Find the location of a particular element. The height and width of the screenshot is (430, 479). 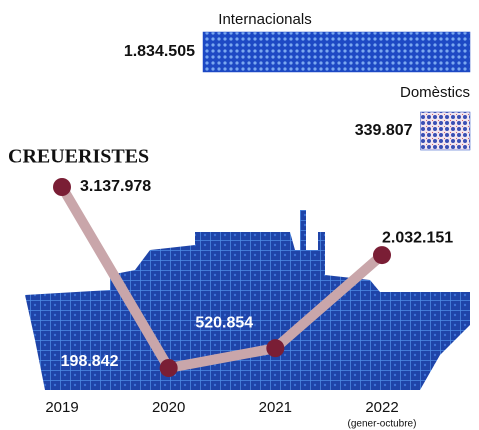

x-tick-label: 2020 is located at coordinates (168, 407).